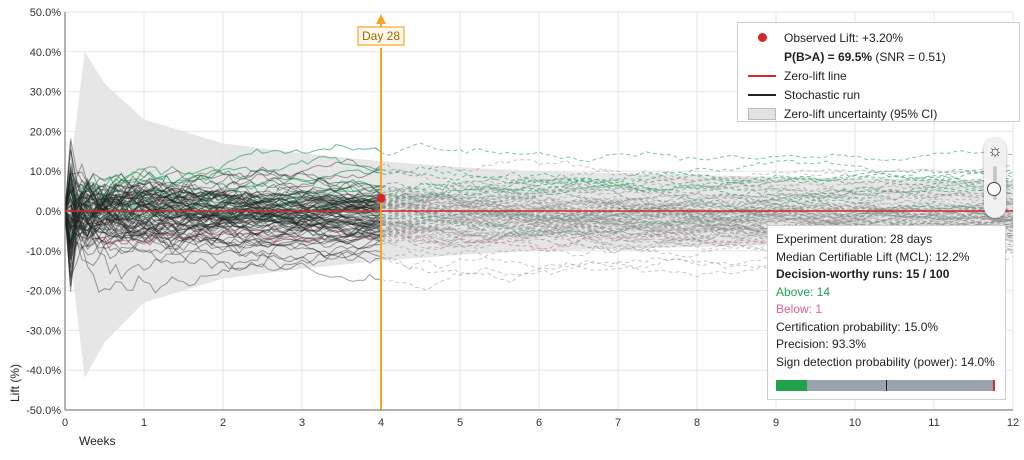 Image resolution: width=1024 pixels, height=460 pixels. What do you see at coordinates (762, 94) in the screenshot?
I see `black-line-icon` at bounding box center [762, 94].